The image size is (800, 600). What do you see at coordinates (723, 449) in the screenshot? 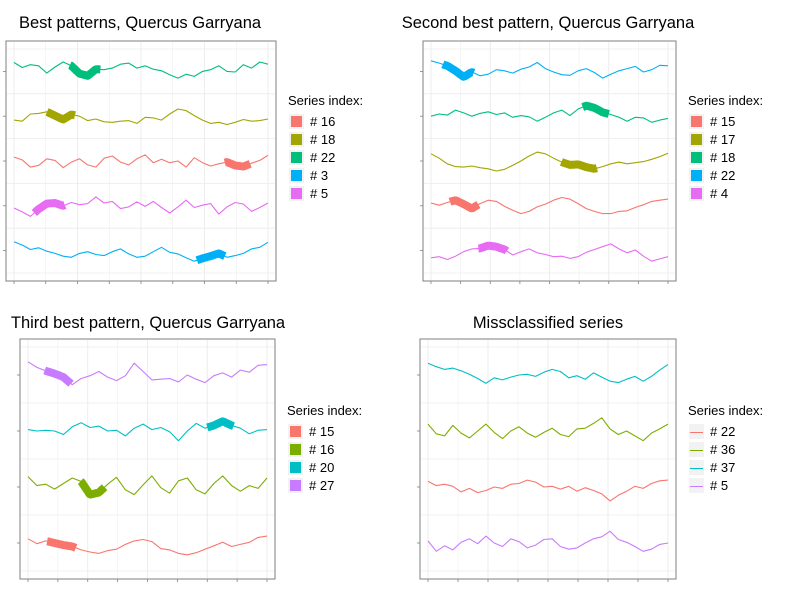
I see `legend-label: # 36` at bounding box center [723, 449].